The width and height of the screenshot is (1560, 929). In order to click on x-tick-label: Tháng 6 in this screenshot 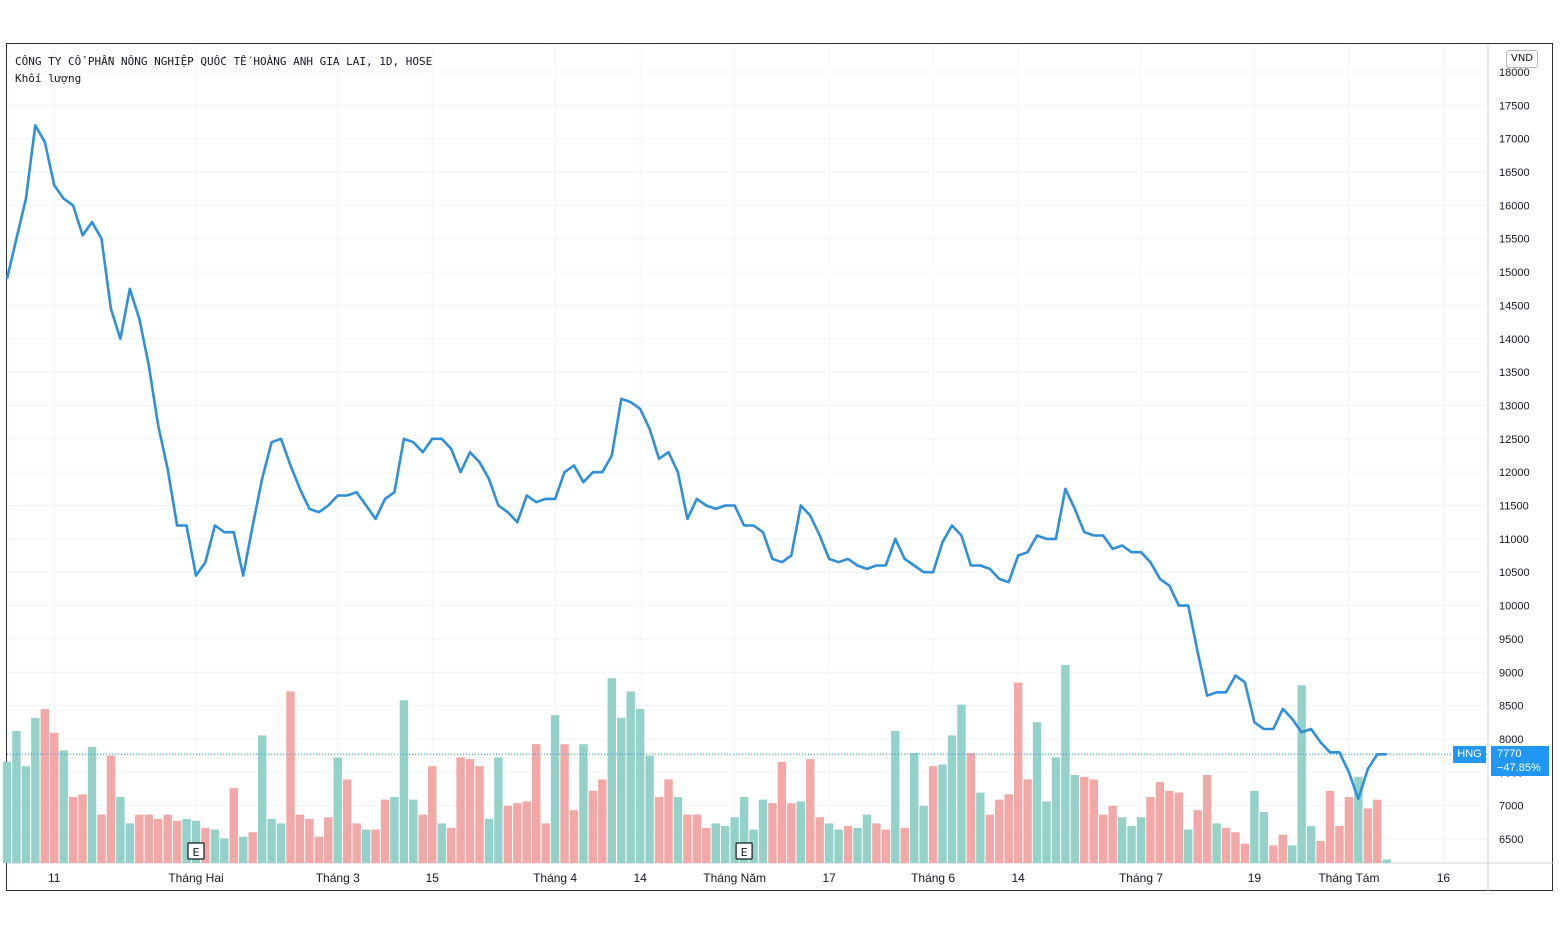, I will do `click(933, 878)`.